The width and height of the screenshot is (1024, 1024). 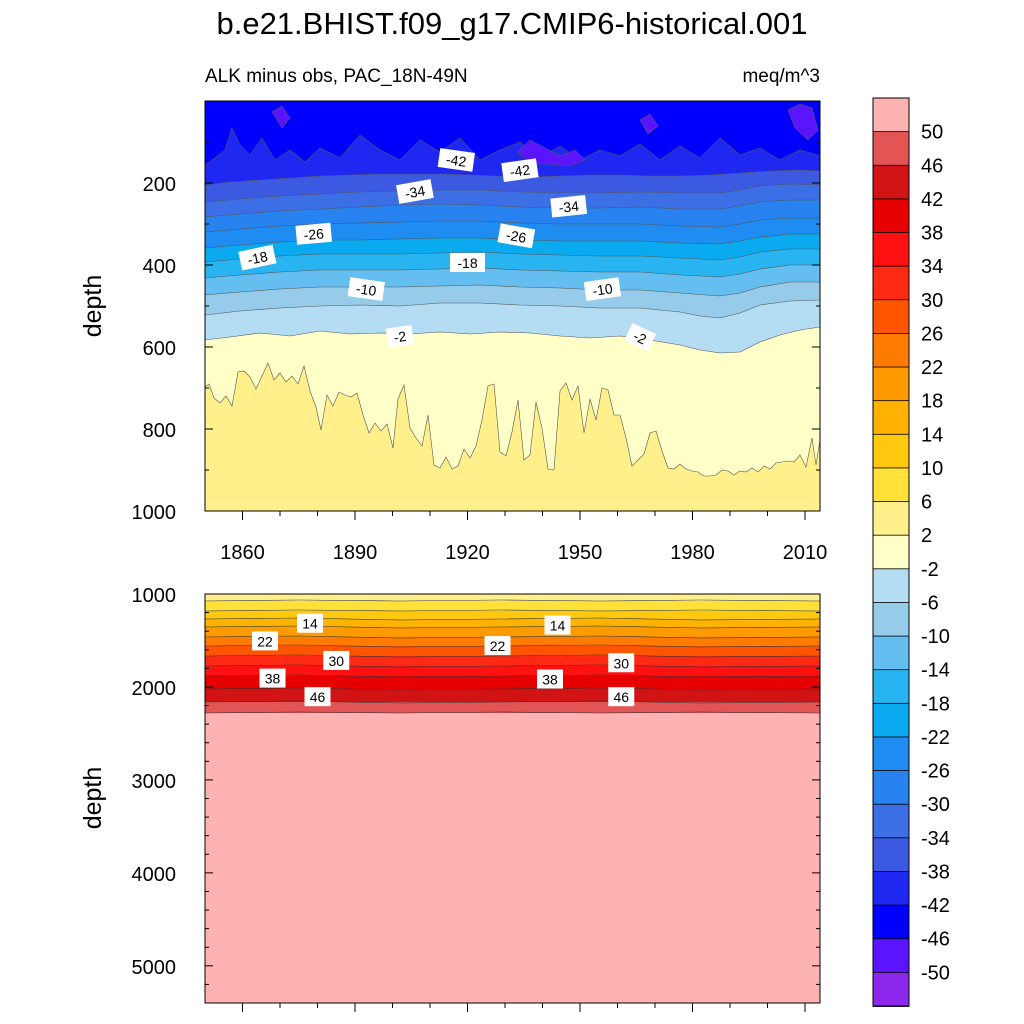 I want to click on colorbar-label: -34, so click(x=935, y=839).